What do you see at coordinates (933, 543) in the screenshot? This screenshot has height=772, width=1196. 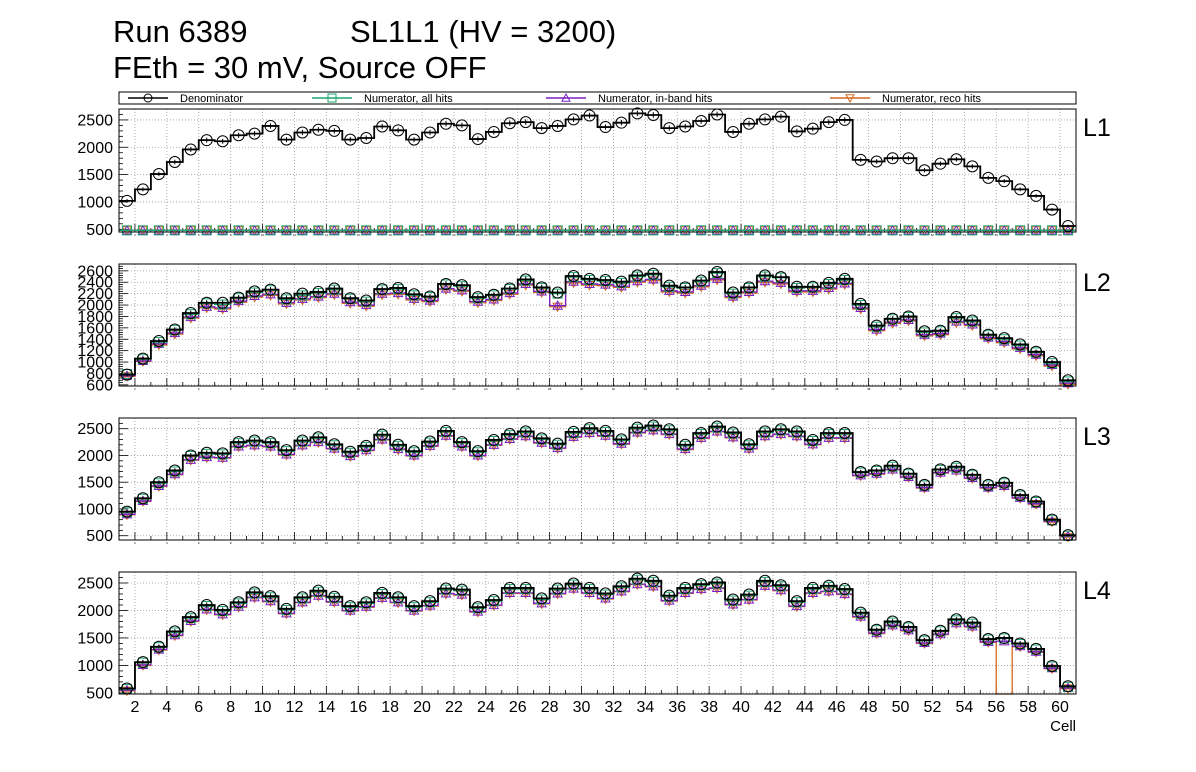 I see `x-tick-label: 52` at bounding box center [933, 543].